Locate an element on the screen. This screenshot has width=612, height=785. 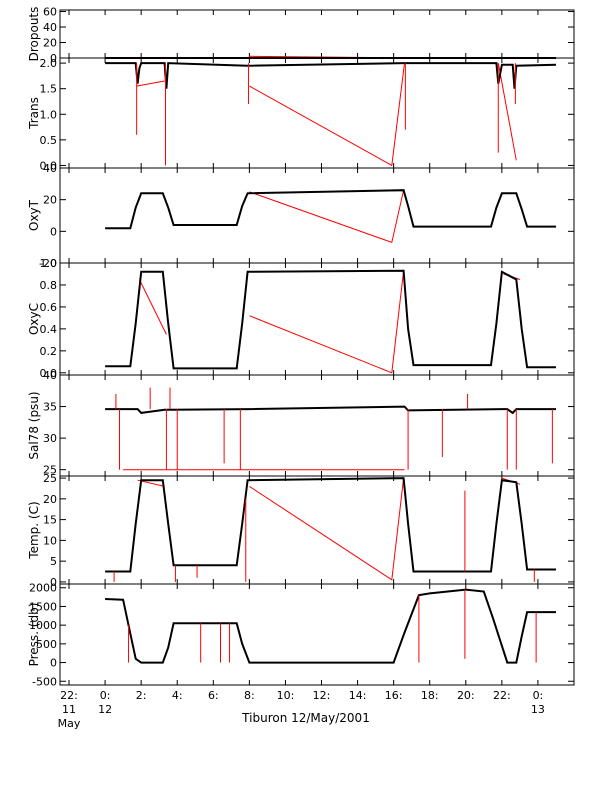
y-tick-label: 0.2 is located at coordinates (49, 351).